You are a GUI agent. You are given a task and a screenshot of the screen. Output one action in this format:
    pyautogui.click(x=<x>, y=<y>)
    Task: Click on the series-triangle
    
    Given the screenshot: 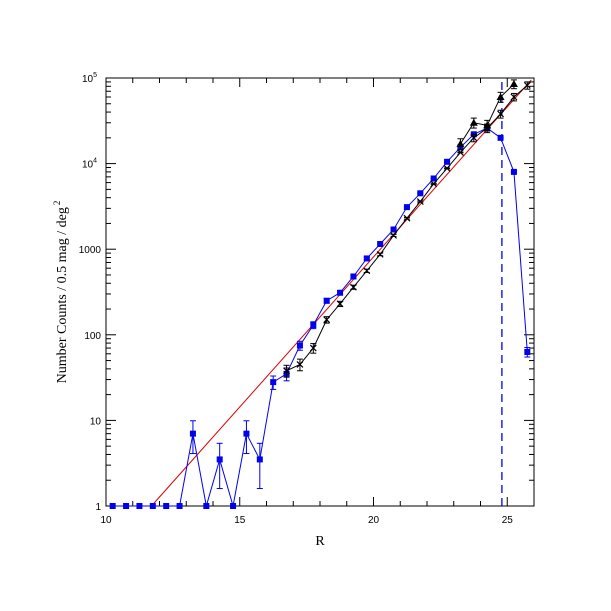 What is the action you would take?
    pyautogui.click(x=487, y=115)
    